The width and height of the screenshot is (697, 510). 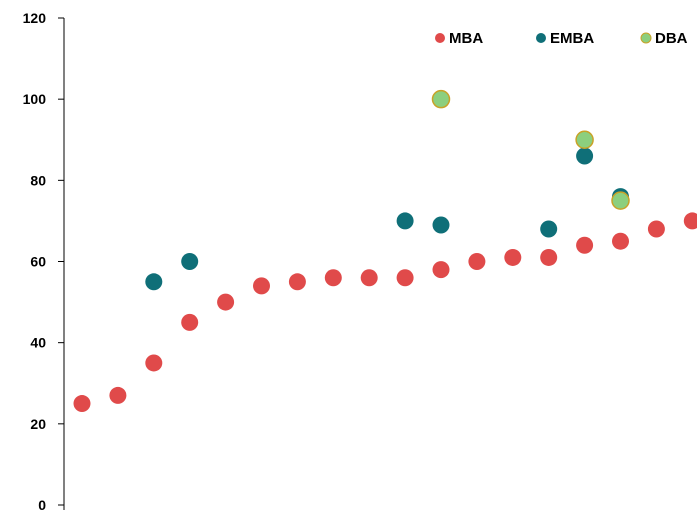 I want to click on legend-marker-dba, so click(x=646, y=38).